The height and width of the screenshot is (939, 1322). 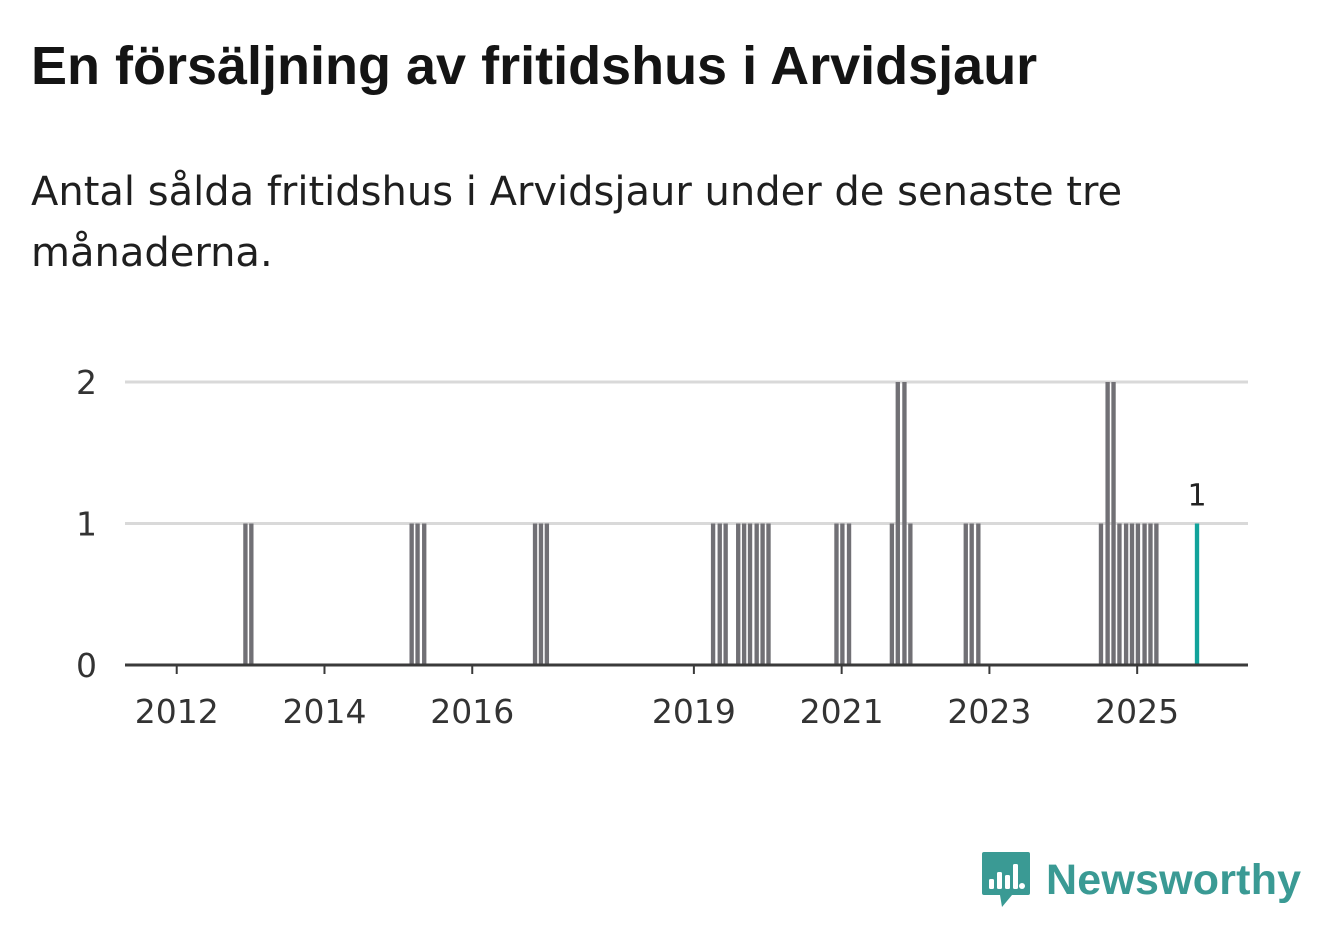 What do you see at coordinates (86, 382) in the screenshot?
I see `y-tick-label: 2` at bounding box center [86, 382].